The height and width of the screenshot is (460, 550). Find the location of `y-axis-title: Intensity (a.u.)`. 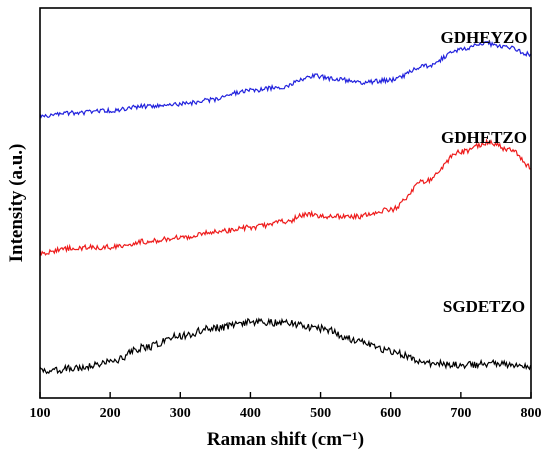

y-axis-title: Intensity (a.u.) is located at coordinates (16, 203).